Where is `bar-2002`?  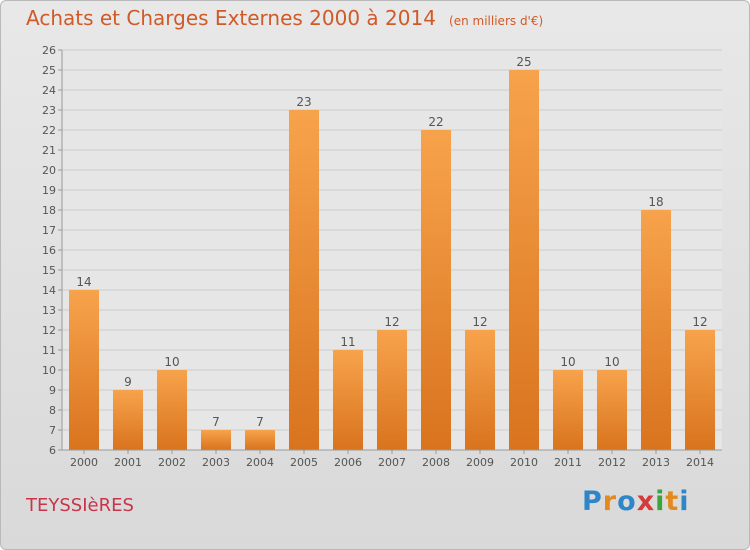 bar-2002 is located at coordinates (172, 410).